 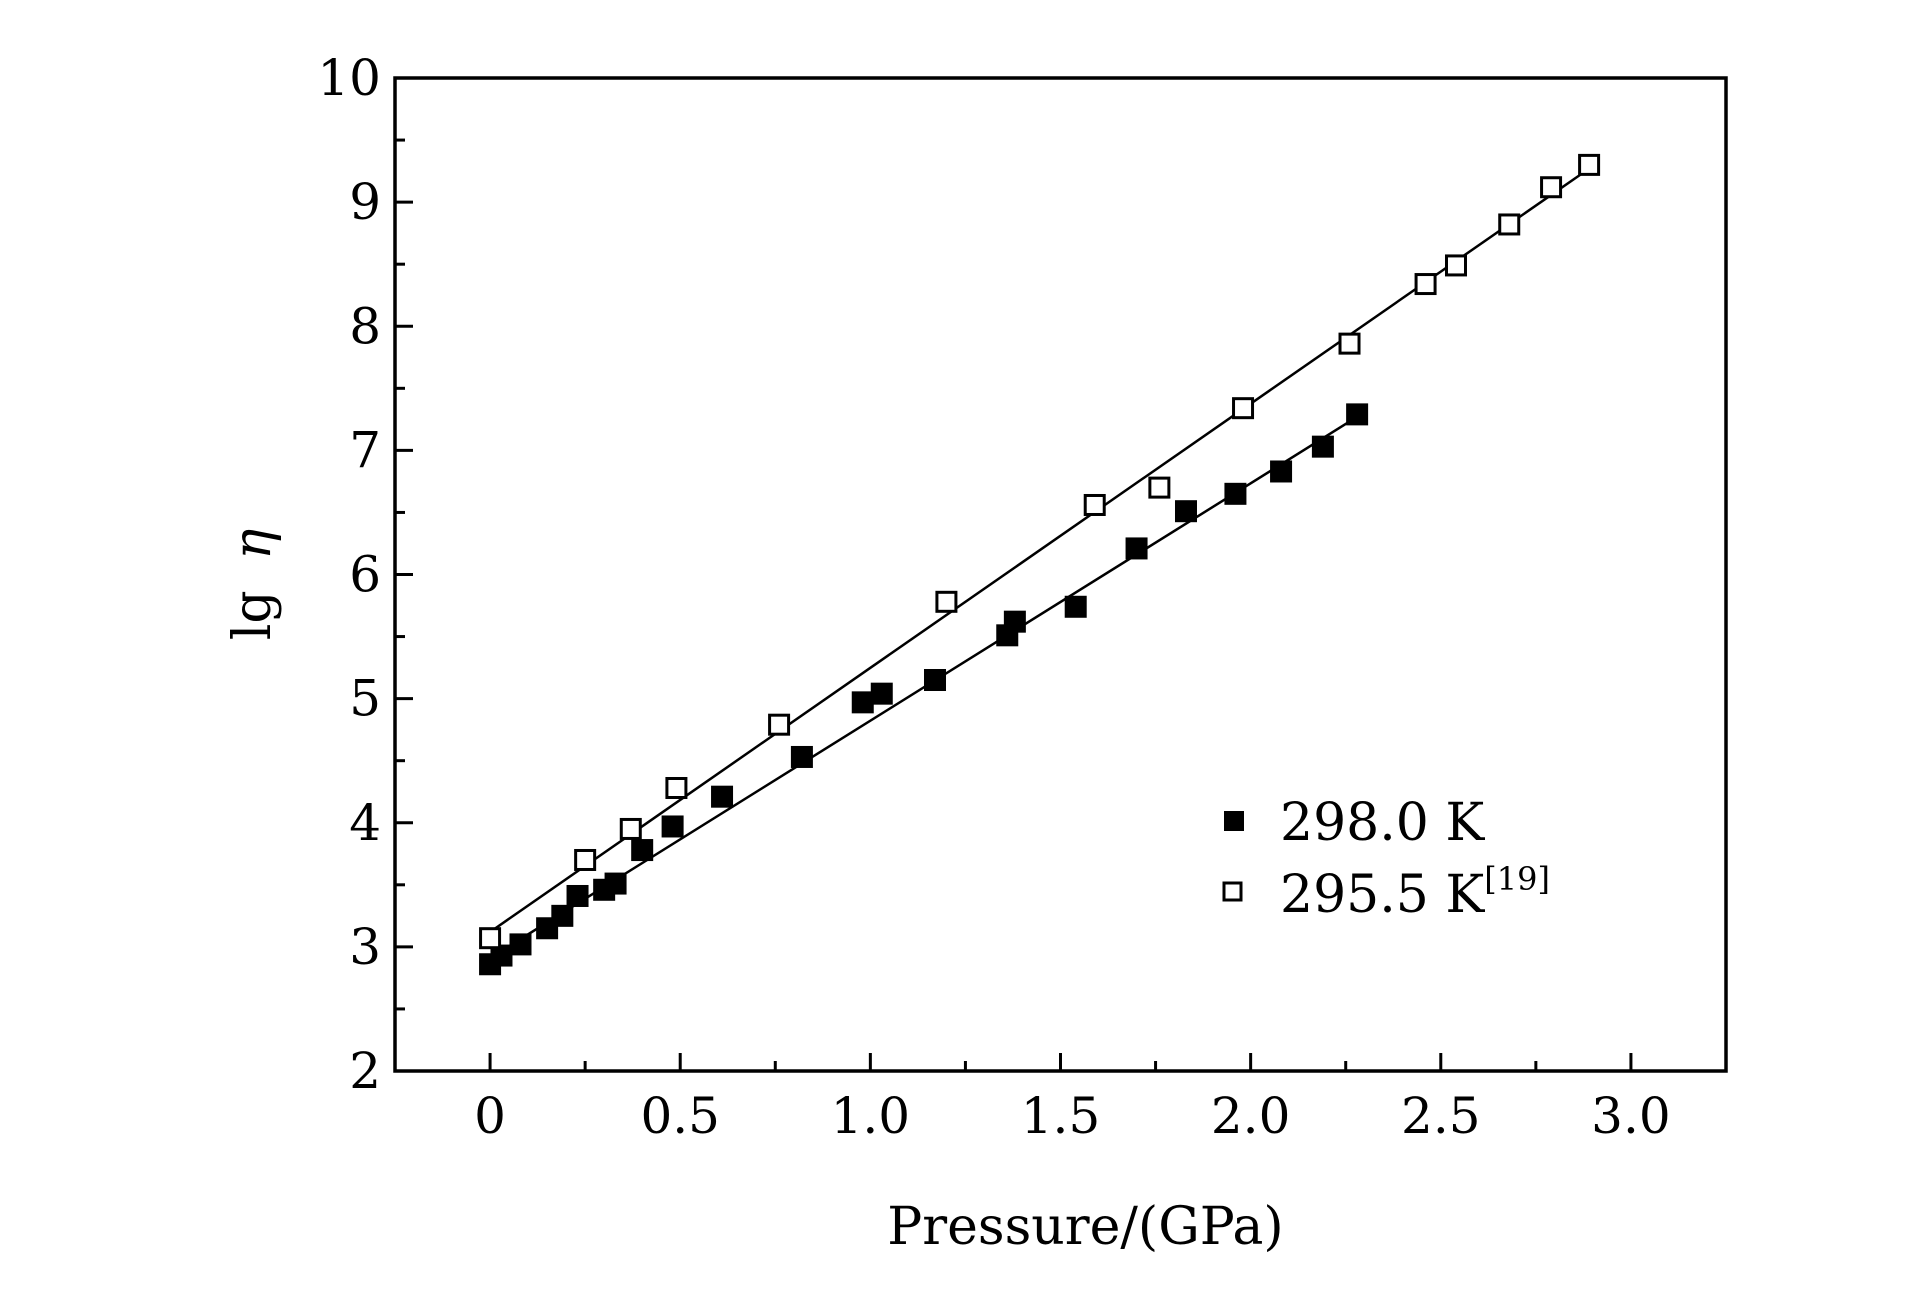 What do you see at coordinates (490, 1116) in the screenshot?
I see `x-tick-label: 0` at bounding box center [490, 1116].